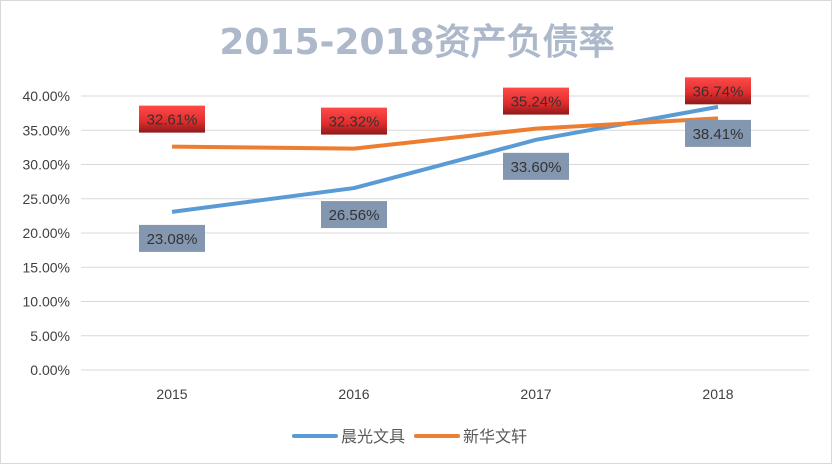 This screenshot has width=832, height=464. What do you see at coordinates (46, 130) in the screenshot?
I see `y-tick-label: 35.00%` at bounding box center [46, 130].